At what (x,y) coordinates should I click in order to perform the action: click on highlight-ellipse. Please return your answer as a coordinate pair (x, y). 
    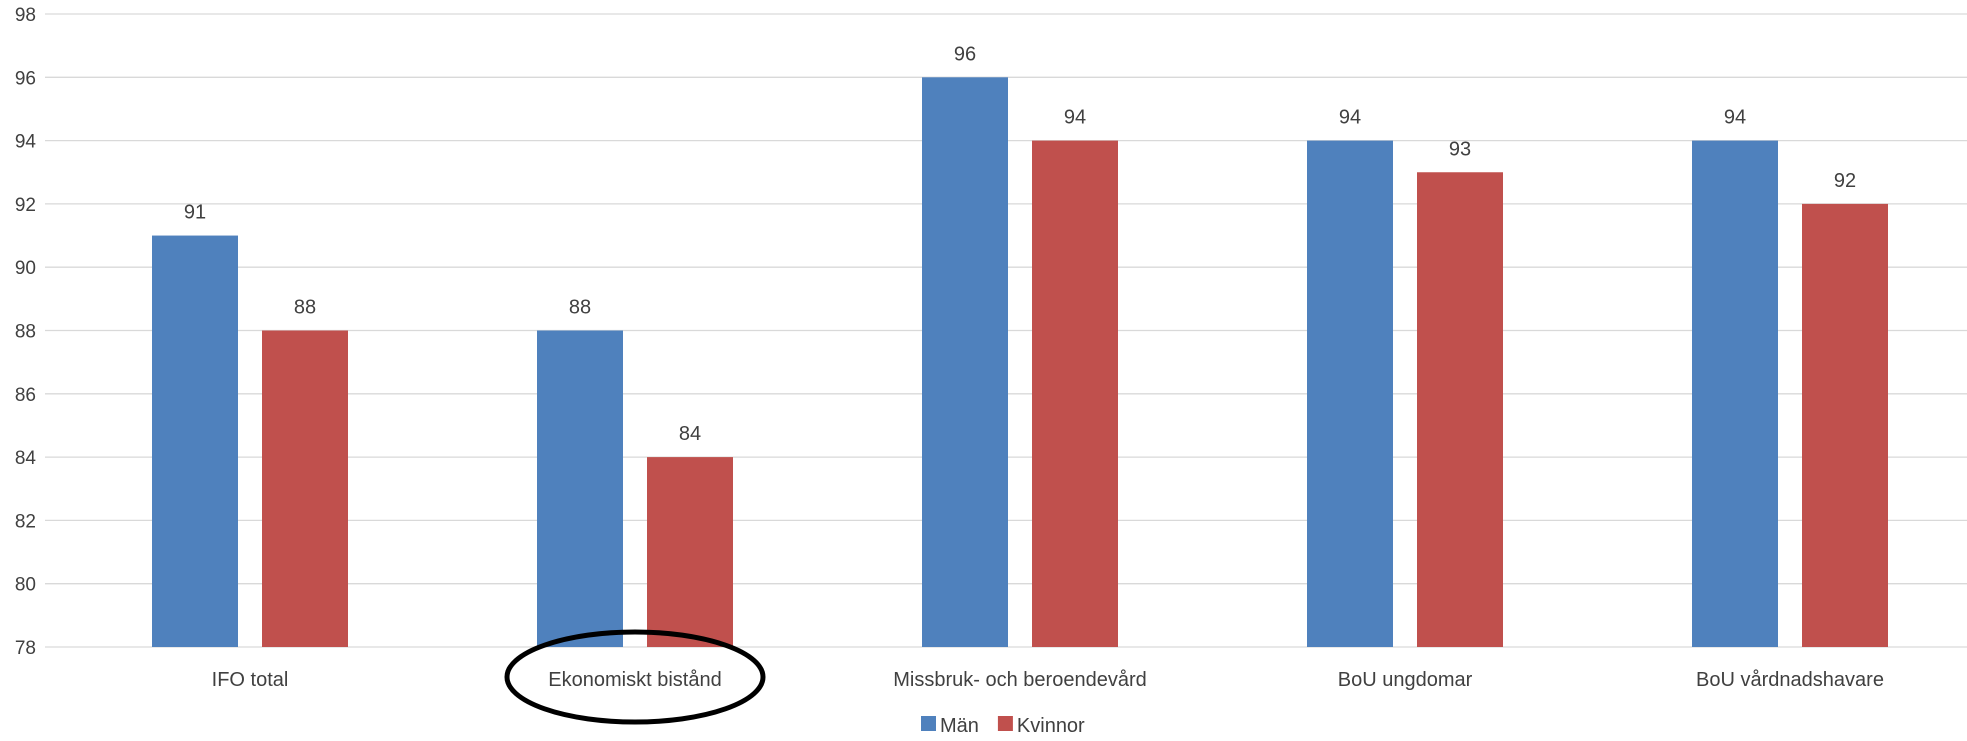
    Looking at the image, I should click on (635, 677).